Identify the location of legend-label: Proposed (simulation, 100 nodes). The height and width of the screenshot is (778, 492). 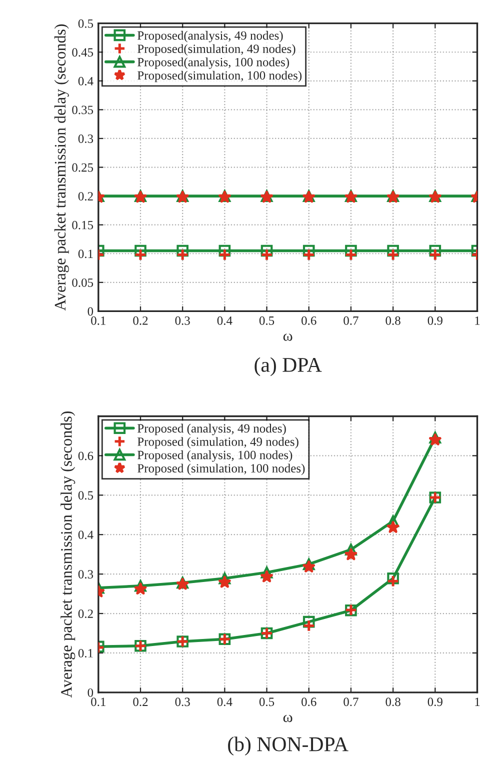
(221, 470).